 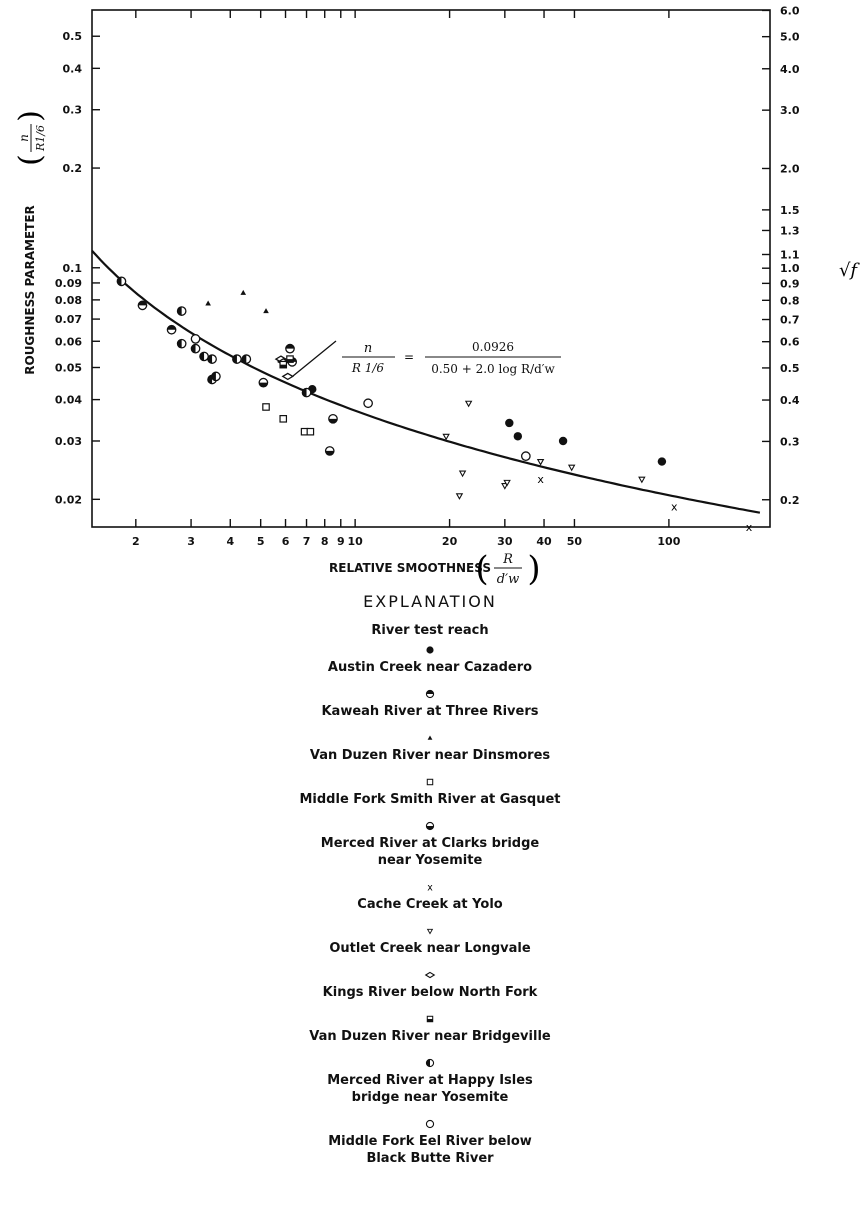 What do you see at coordinates (30, 242) in the screenshot?
I see `y-axis-title: ROUGHNESS PARAMETER n R1/6 ()` at bounding box center [30, 242].